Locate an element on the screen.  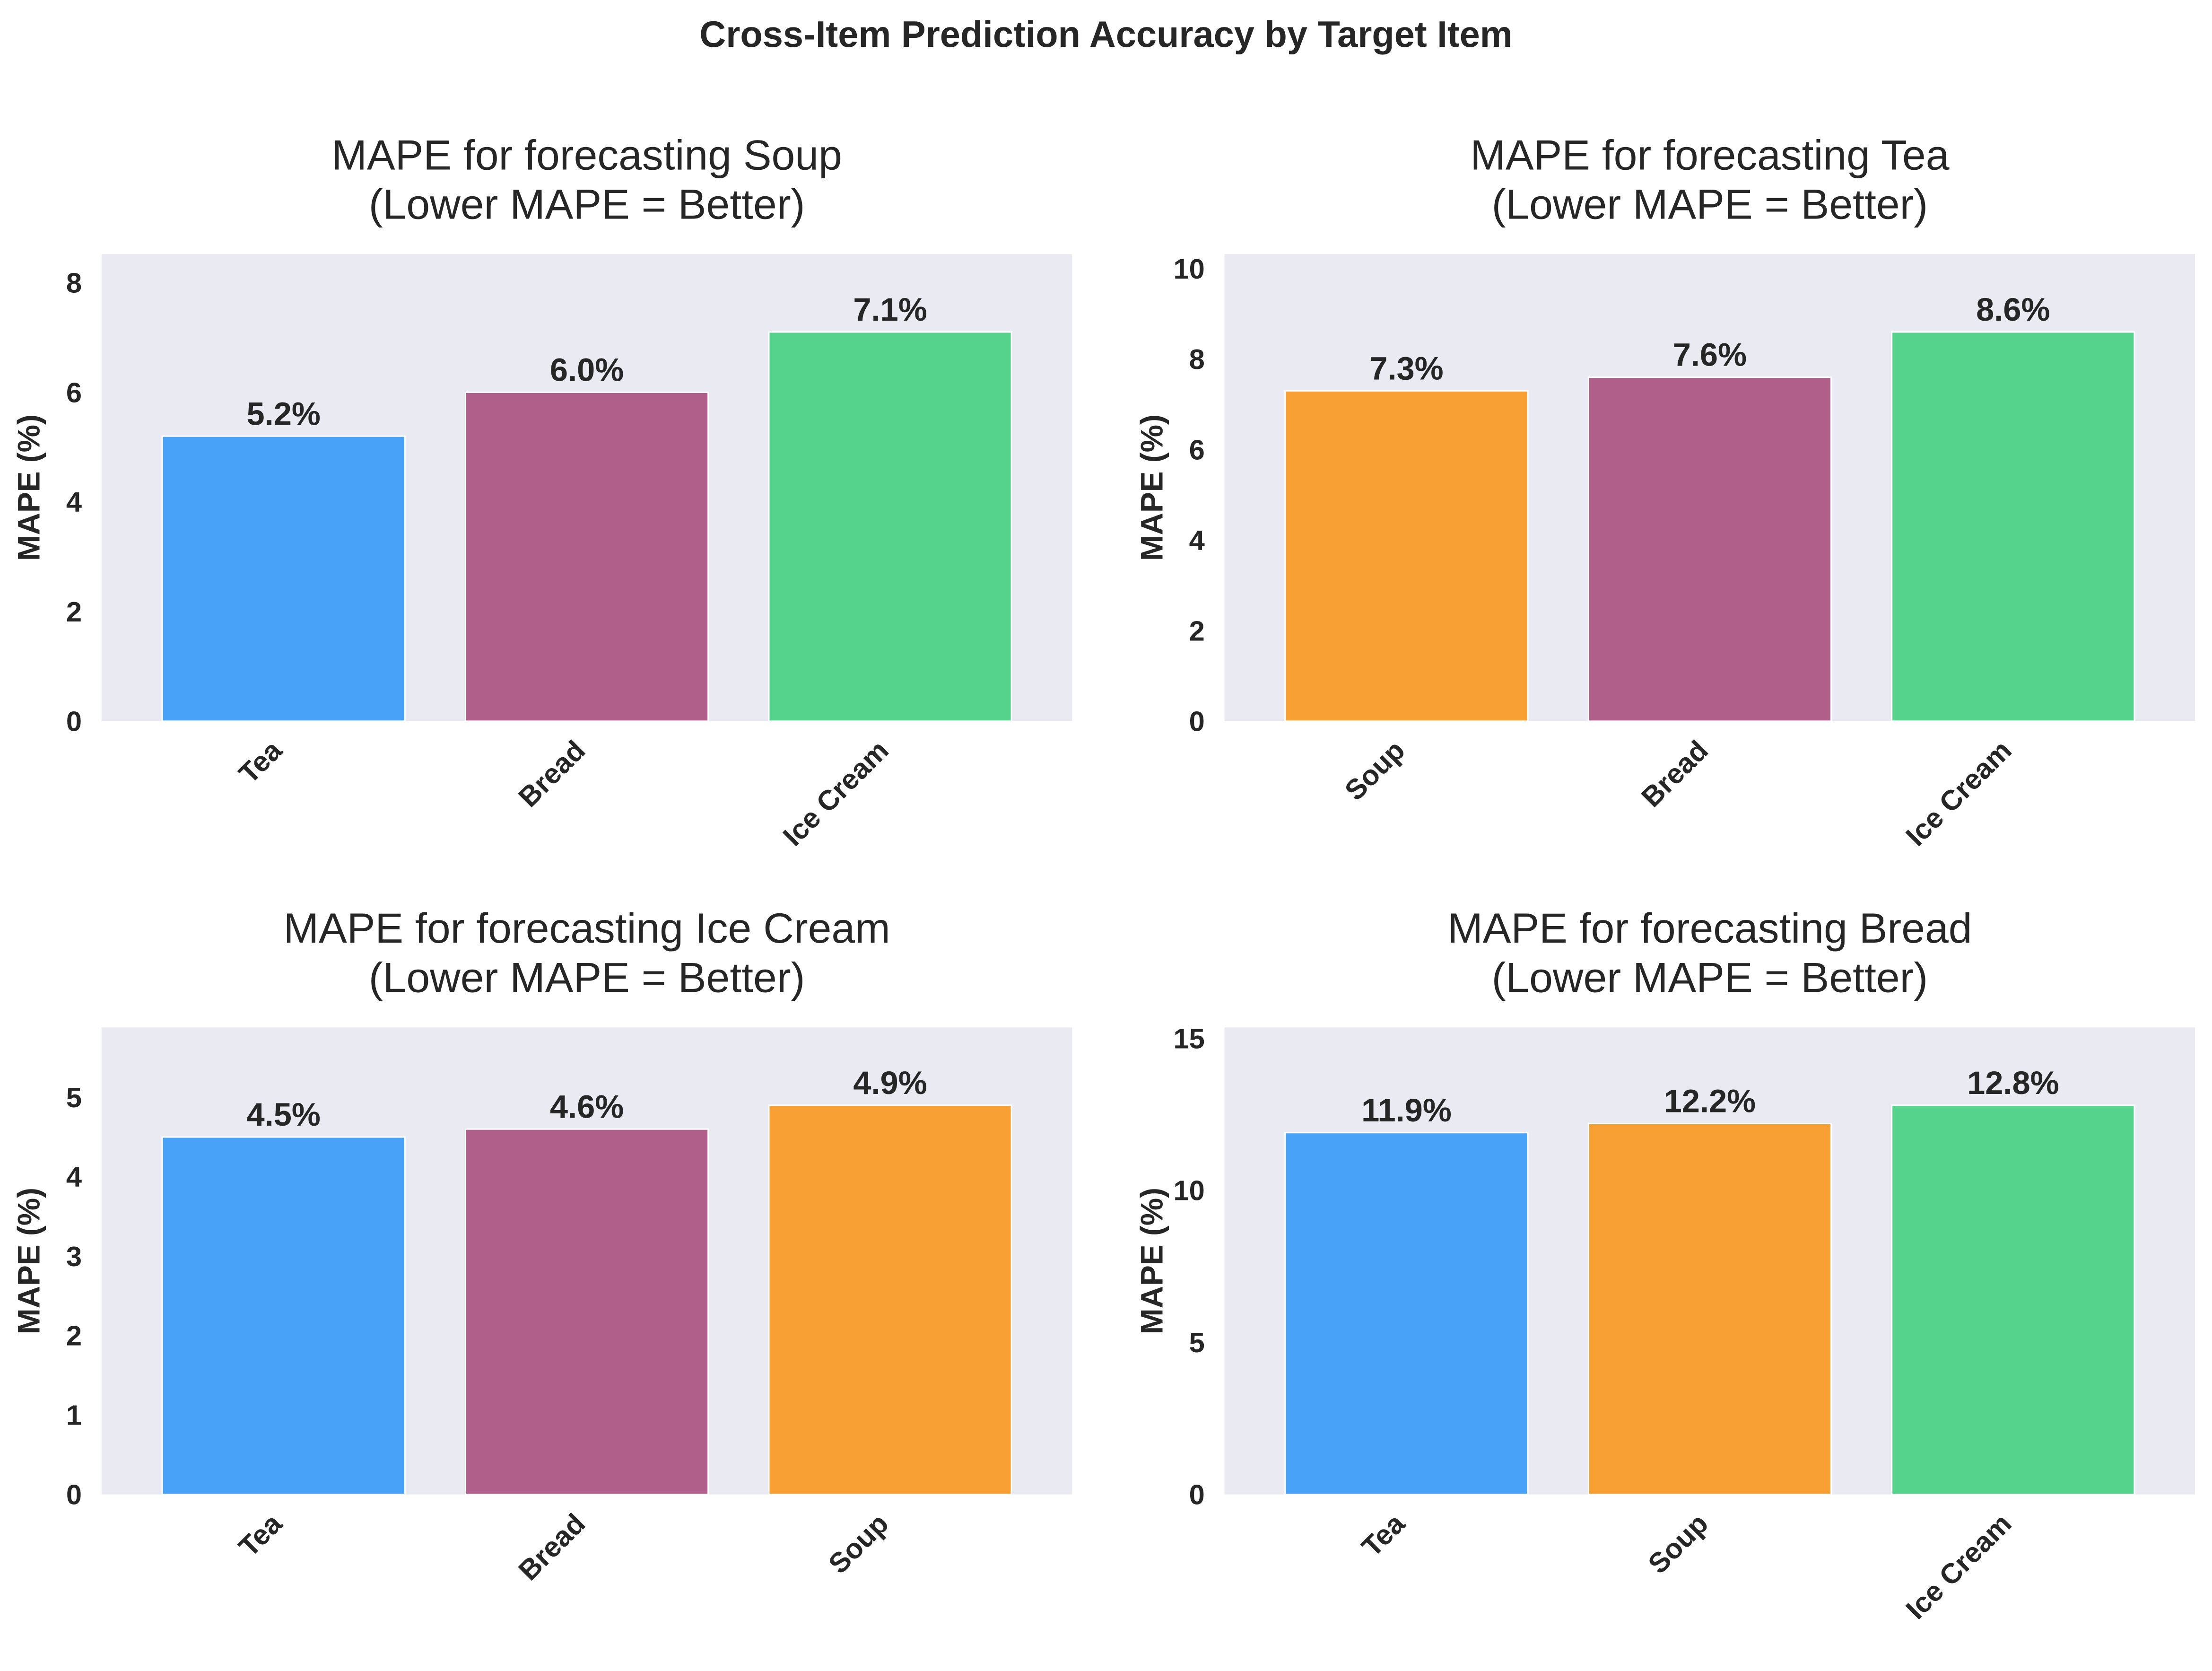
bar-value-label: 4.9% is located at coordinates (890, 1083).